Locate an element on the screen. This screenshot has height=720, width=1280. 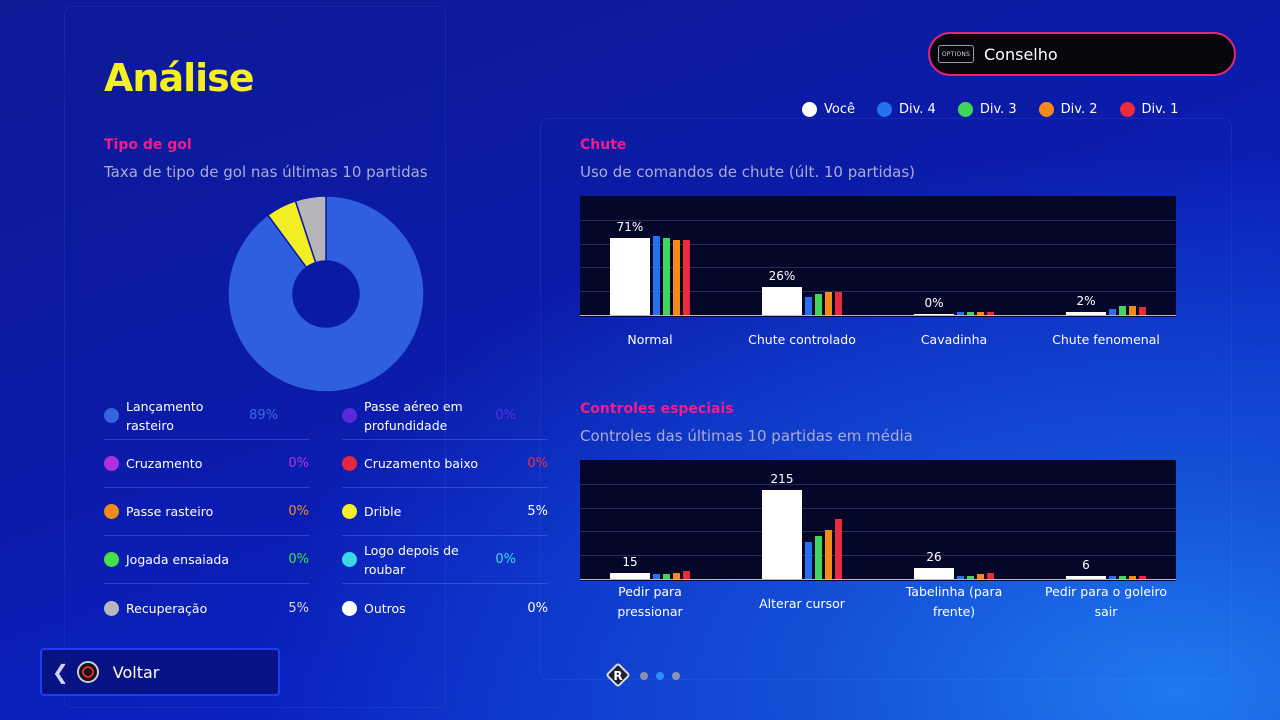
goal-type-label: Passe aéreo em profundidade is located at coordinates (413, 415).